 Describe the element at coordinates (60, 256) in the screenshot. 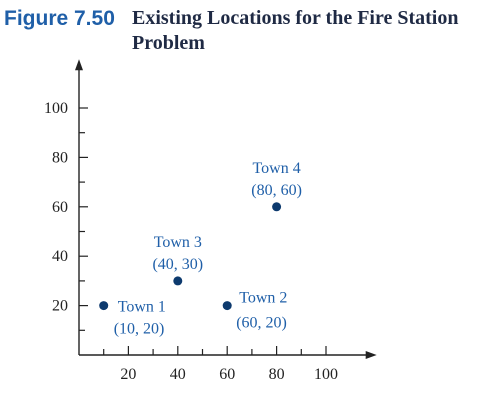

I see `y-tick-label: 40` at that location.